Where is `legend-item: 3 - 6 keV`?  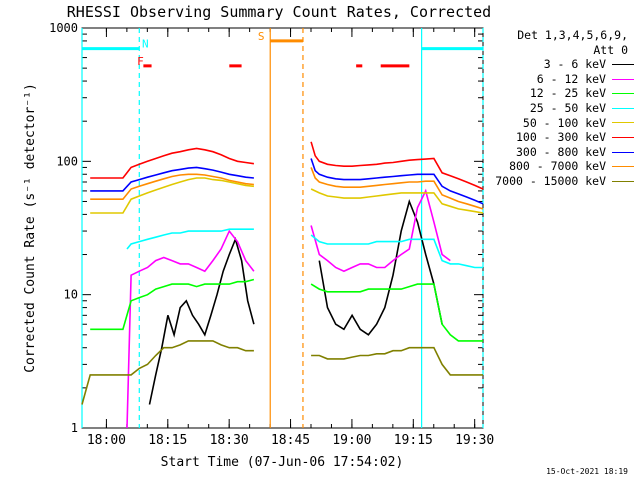
legend-item: 3 - 6 keV is located at coordinates (560, 64).